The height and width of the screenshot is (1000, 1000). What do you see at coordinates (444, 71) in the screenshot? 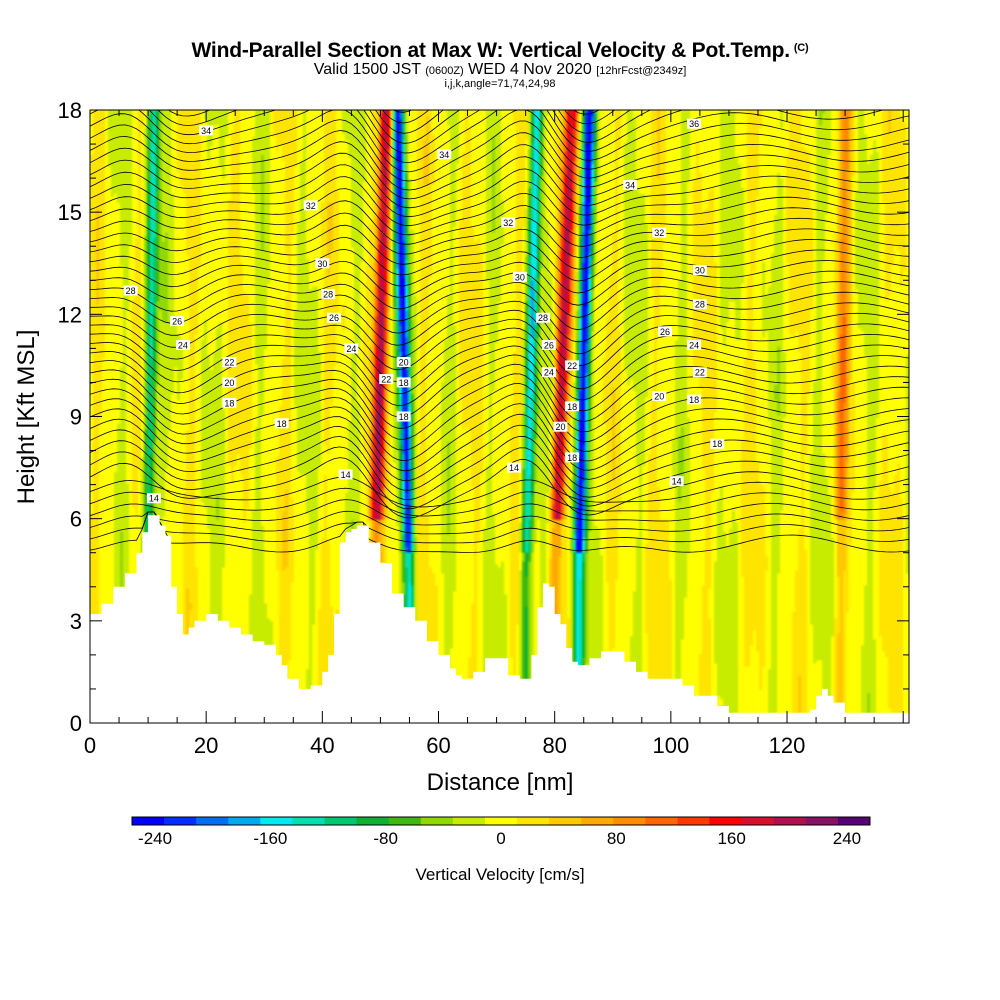
I see `valid-utc: (0600Z)` at bounding box center [444, 71].